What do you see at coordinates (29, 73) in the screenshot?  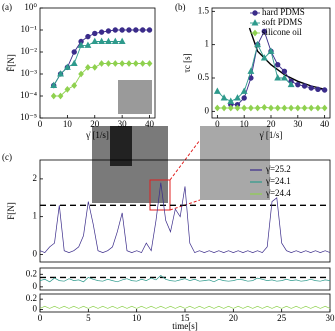 I see `y-tick-label: 10⁻³` at bounding box center [29, 73].